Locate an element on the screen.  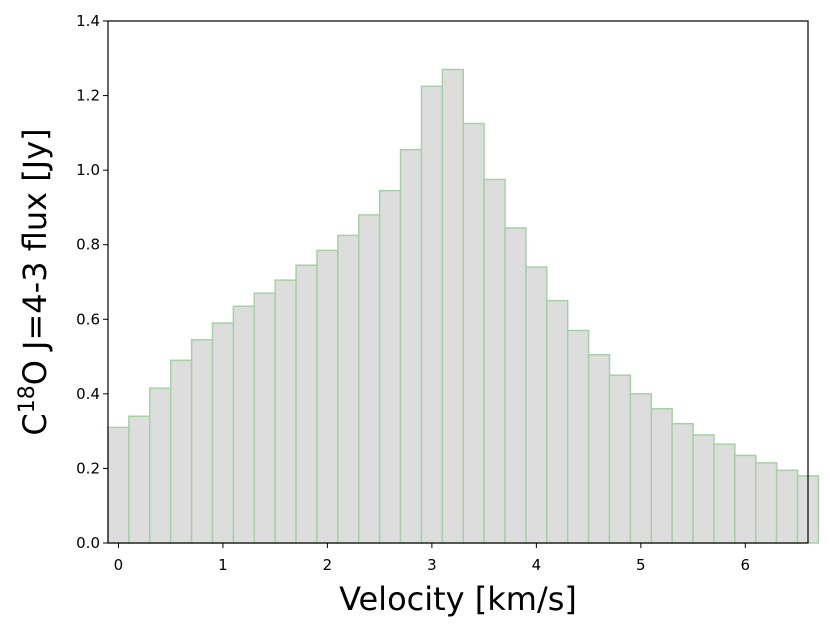
x-tick-label: 2 is located at coordinates (328, 565).